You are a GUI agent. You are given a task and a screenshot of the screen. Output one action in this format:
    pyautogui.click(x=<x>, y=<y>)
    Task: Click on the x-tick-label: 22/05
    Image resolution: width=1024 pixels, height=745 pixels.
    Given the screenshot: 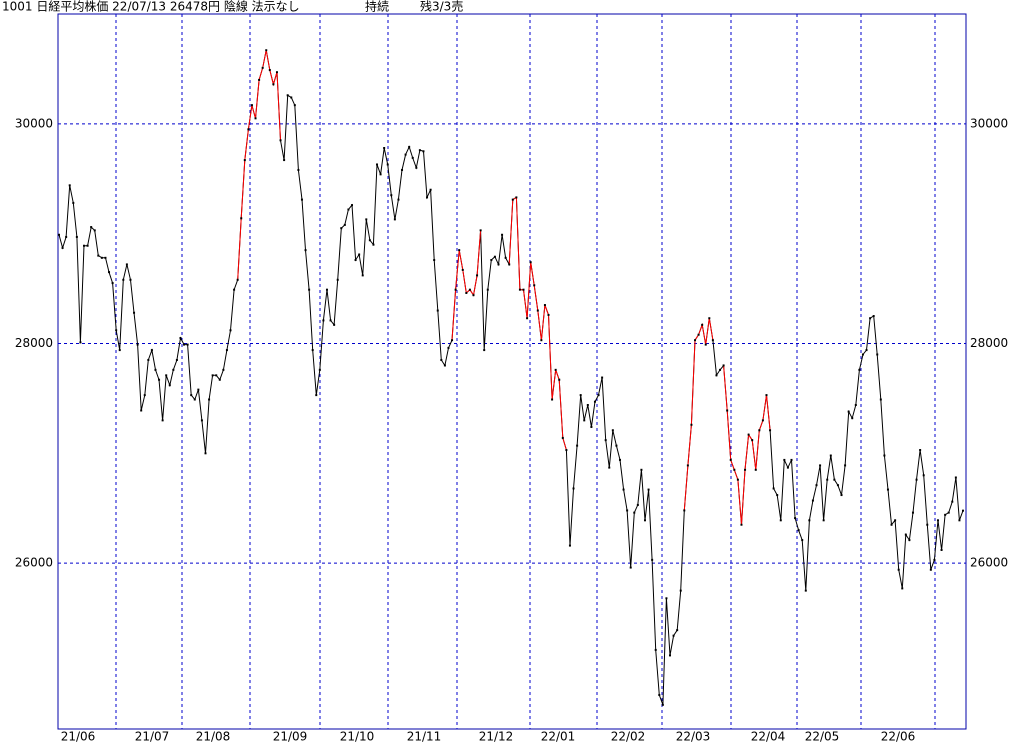 What is the action you would take?
    pyautogui.click(x=822, y=737)
    